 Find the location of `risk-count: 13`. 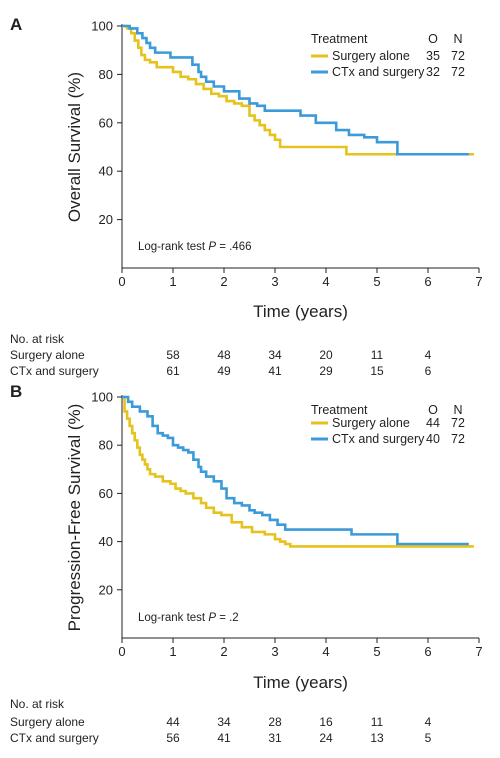

risk-count: 13 is located at coordinates (377, 738).